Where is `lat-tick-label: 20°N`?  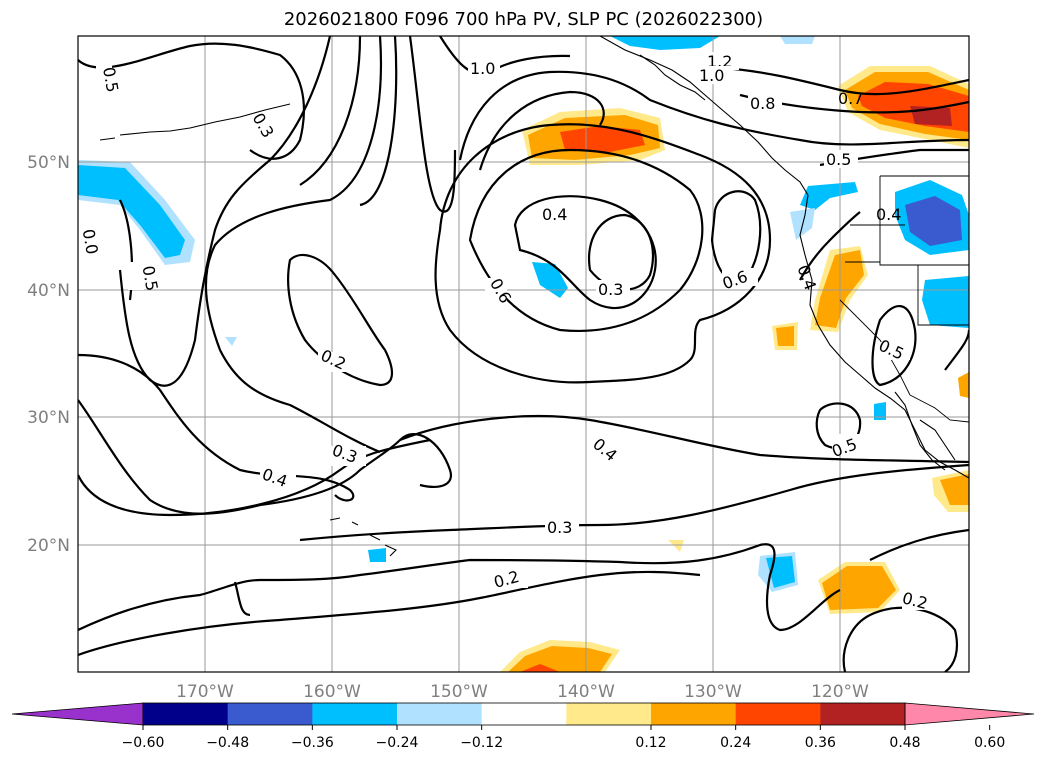 lat-tick-label: 20°N is located at coordinates (48, 546).